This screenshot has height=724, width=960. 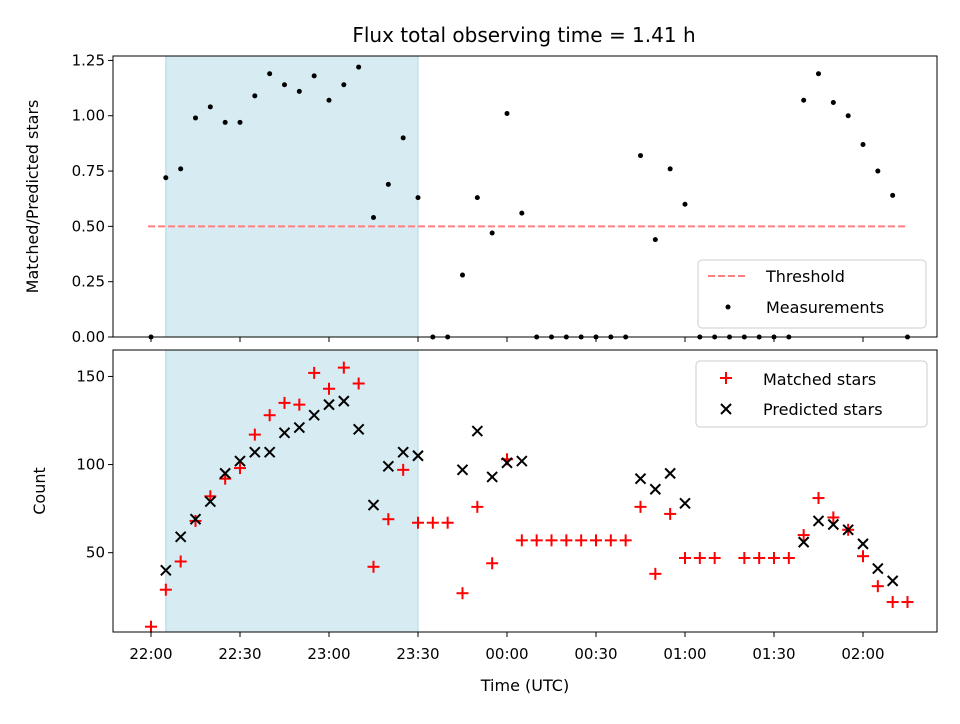 What do you see at coordinates (88, 171) in the screenshot?
I see `y-tick-label: 0.75` at bounding box center [88, 171].